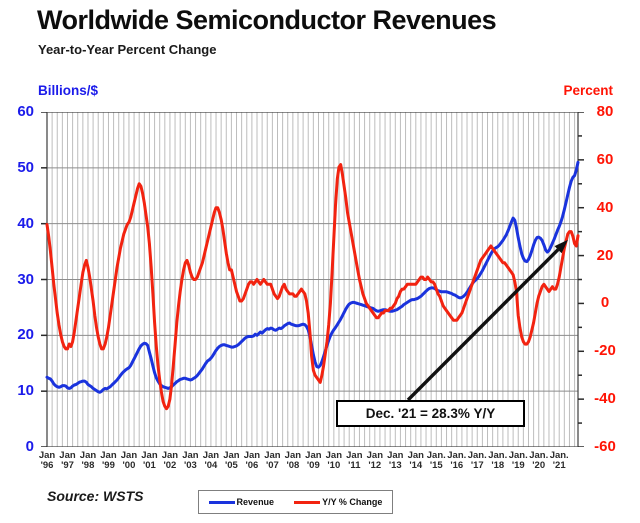 The image size is (640, 523). What do you see at coordinates (25, 223) in the screenshot?
I see `left-tick-label: 40` at bounding box center [25, 223].